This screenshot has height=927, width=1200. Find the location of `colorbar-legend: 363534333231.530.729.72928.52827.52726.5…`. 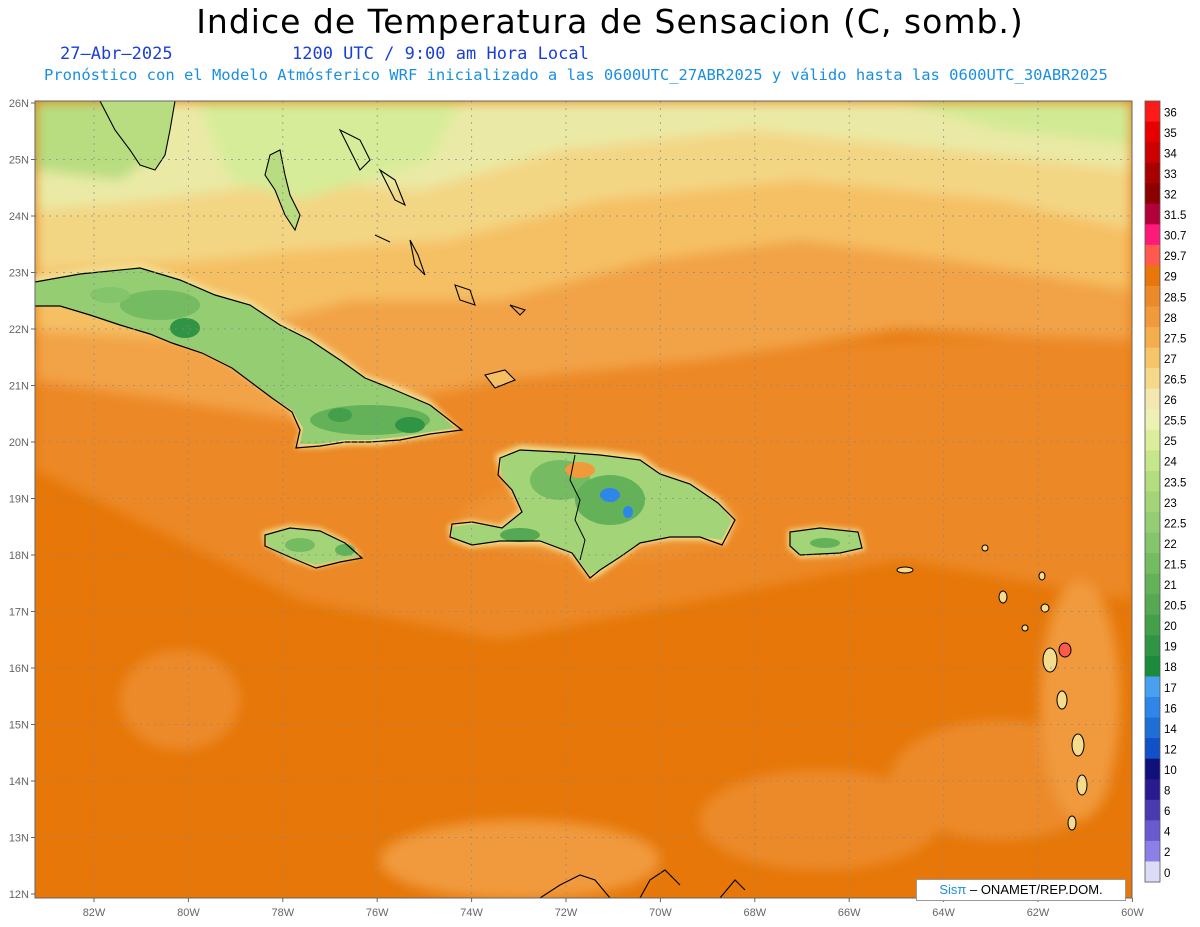

colorbar-legend: 363534333231.530.729.72928.52827.52726.5… is located at coordinates (1165, 491).